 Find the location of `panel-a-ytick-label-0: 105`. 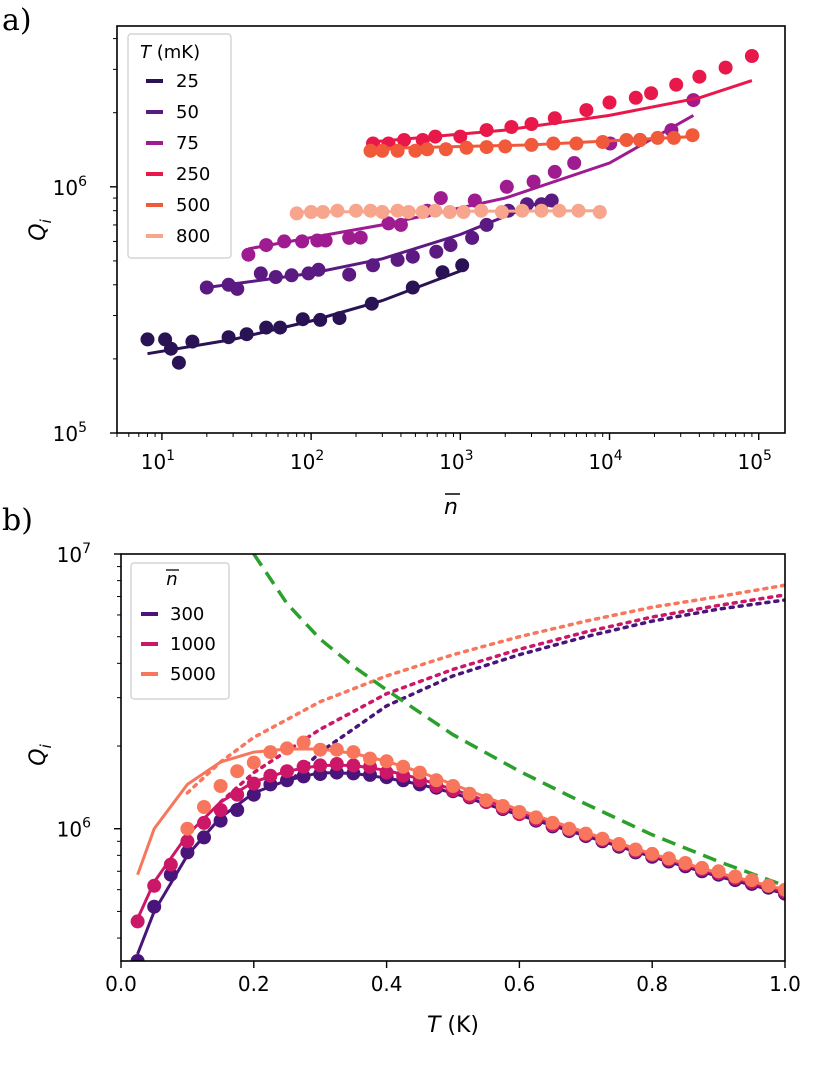

panel-a-ytick-label-0: 105 is located at coordinates (70, 433).